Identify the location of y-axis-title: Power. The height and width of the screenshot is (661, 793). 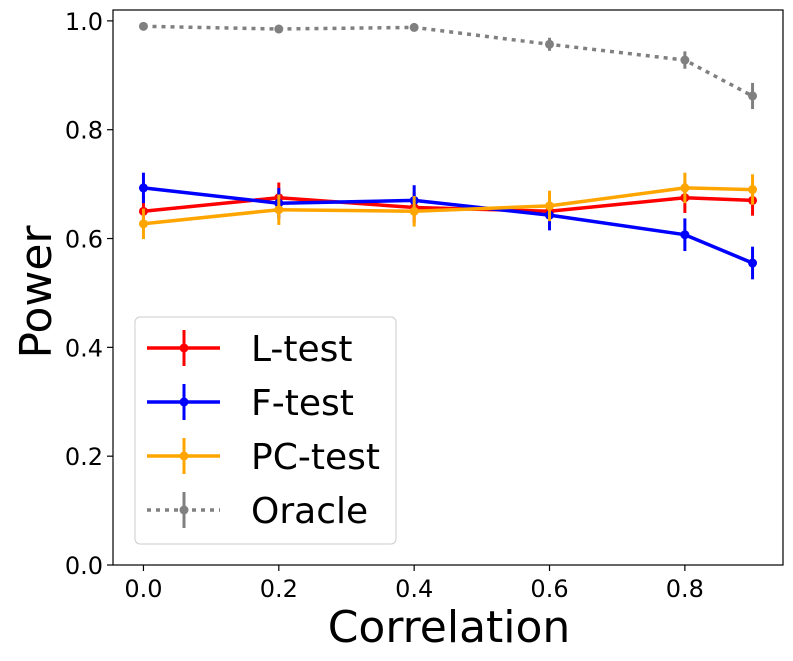
(36, 292).